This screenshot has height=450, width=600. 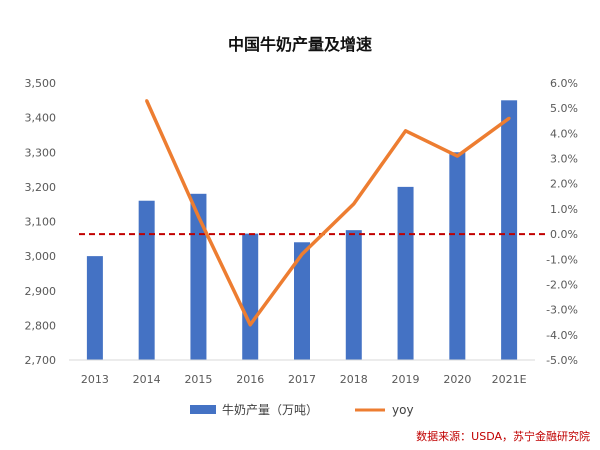 I want to click on bar-2021E, so click(x=509, y=230).